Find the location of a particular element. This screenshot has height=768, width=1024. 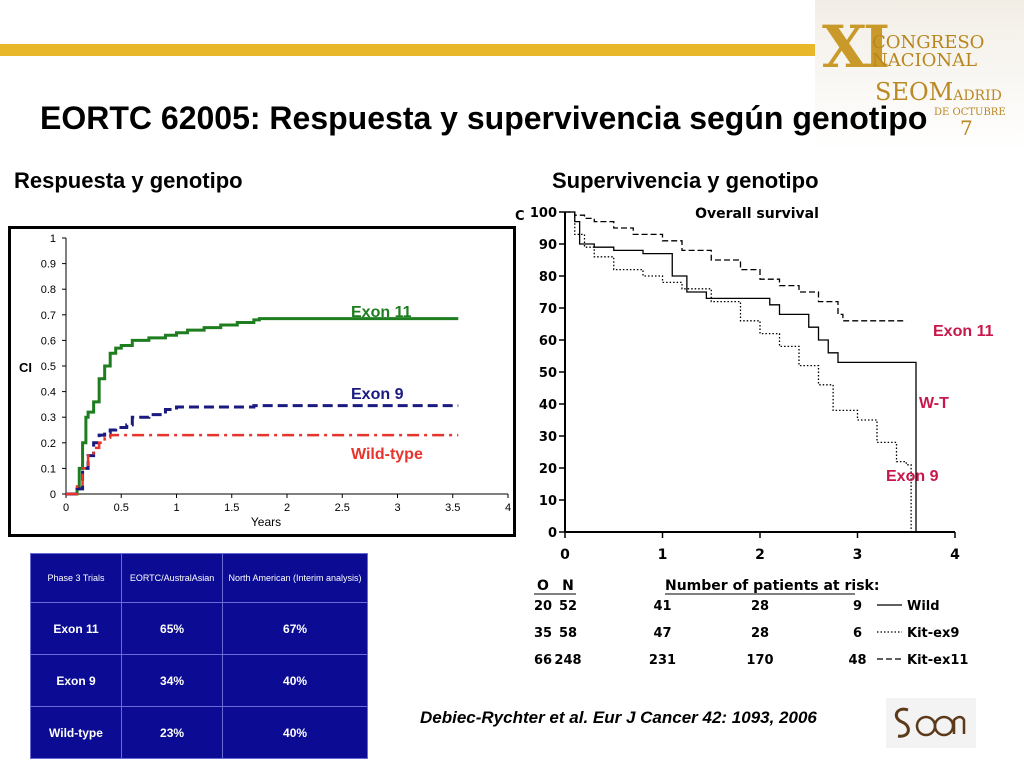

risk-cell-n: 248 is located at coordinates (567, 660).